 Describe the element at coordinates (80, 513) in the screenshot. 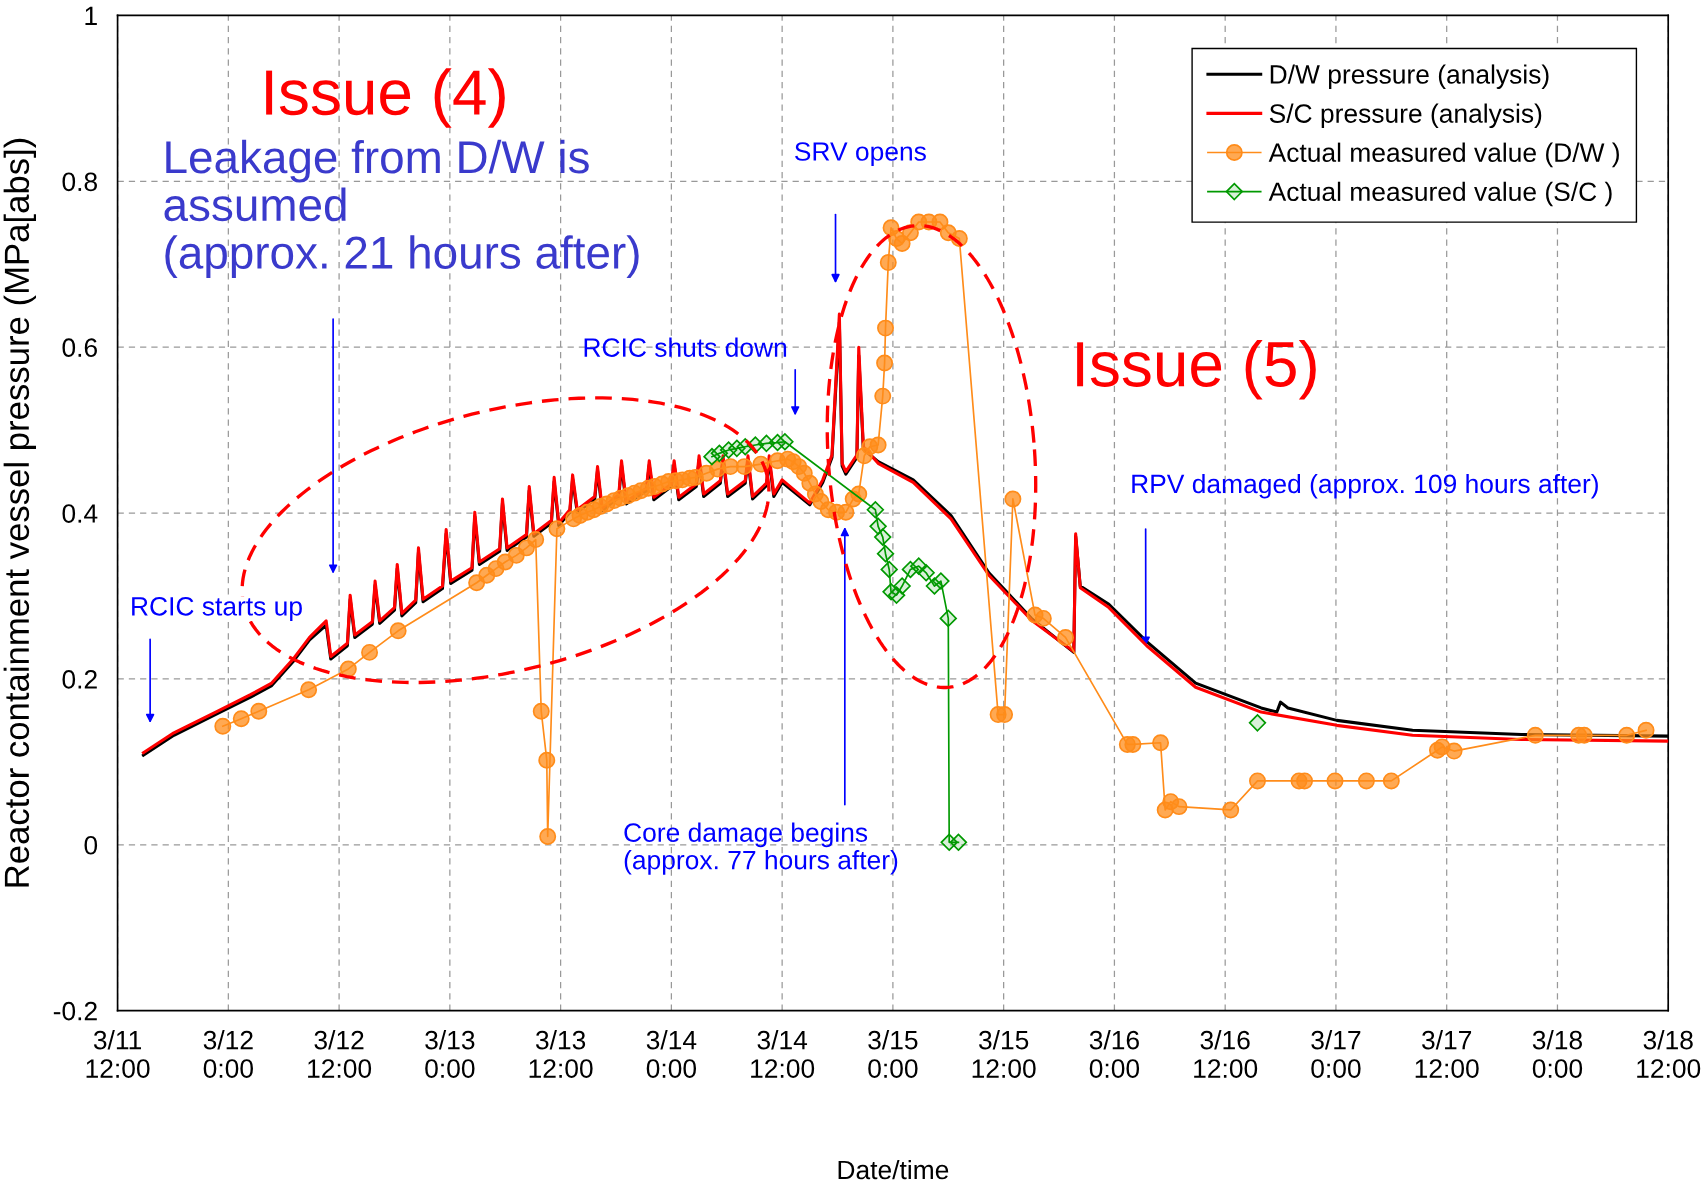

I see `y-tick-label: 0.4` at that location.